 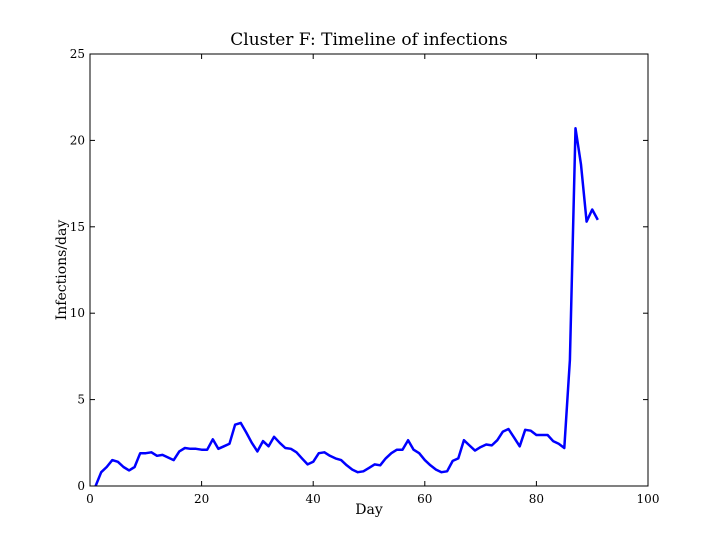 What do you see at coordinates (648, 499) in the screenshot?
I see `x-tick-label: 100` at bounding box center [648, 499].